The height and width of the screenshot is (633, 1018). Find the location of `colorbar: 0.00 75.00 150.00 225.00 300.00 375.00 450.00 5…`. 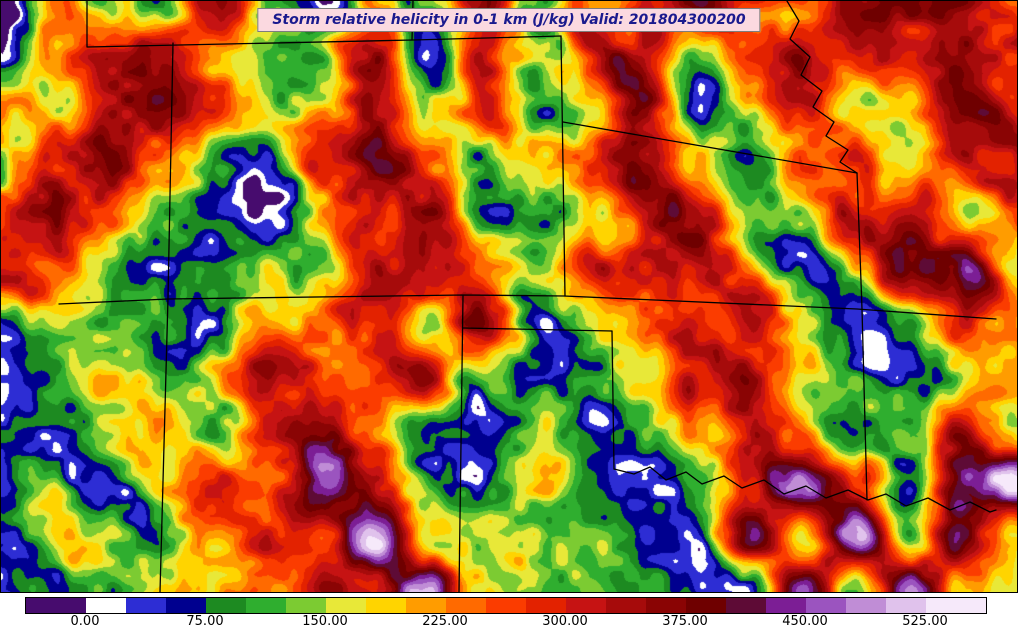

colorbar: 0.00 75.00 150.00 225.00 300.00 375.00 450.00 5… is located at coordinates (509, 613).